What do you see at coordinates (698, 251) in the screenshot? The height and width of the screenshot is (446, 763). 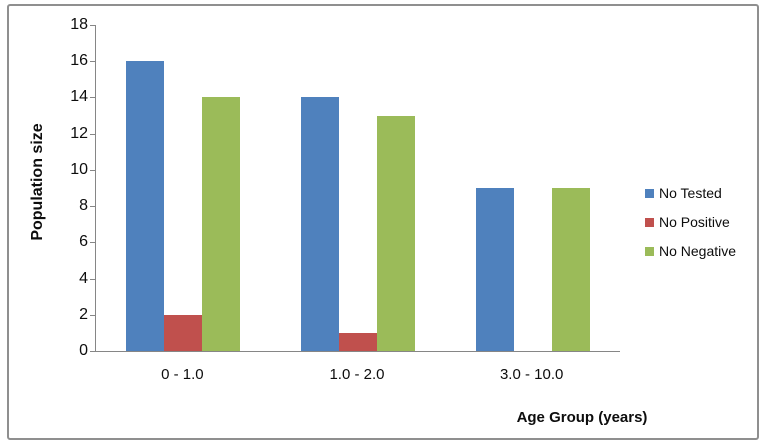 I see `legend-label: No Negative` at bounding box center [698, 251].